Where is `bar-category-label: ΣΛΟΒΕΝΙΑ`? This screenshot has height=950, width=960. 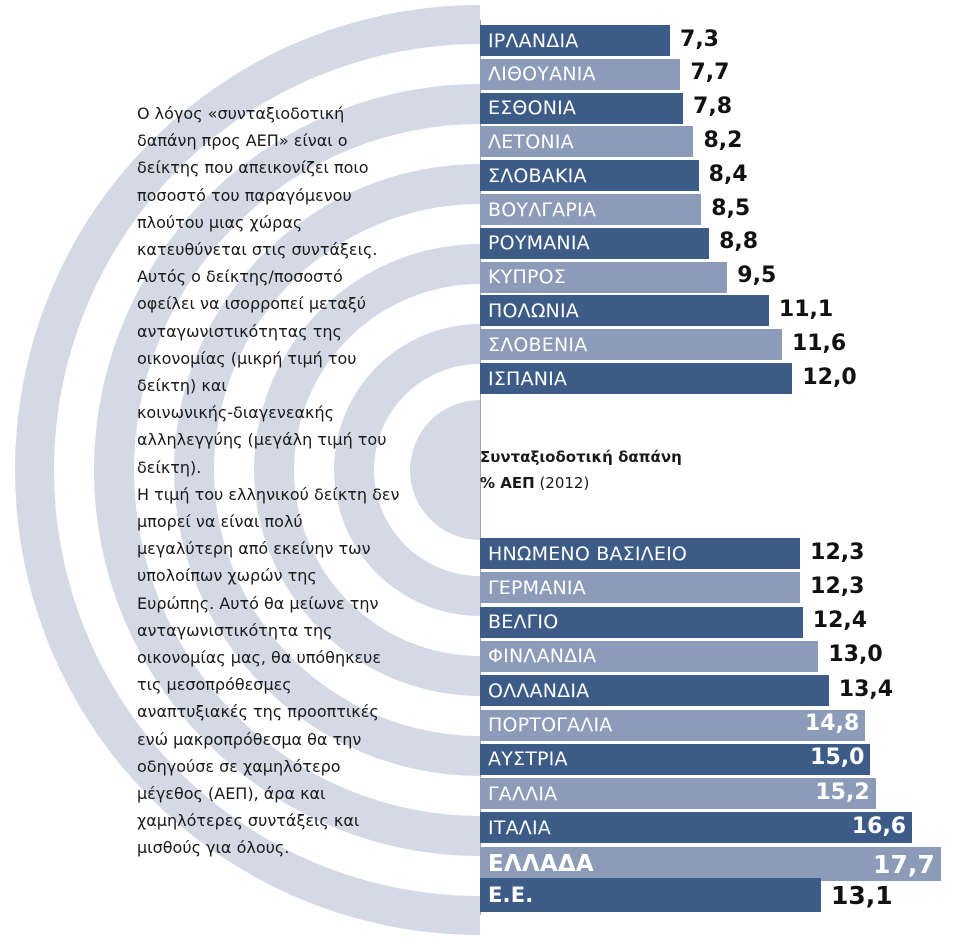 bar-category-label: ΣΛΟΒΕΝΙΑ is located at coordinates (538, 344).